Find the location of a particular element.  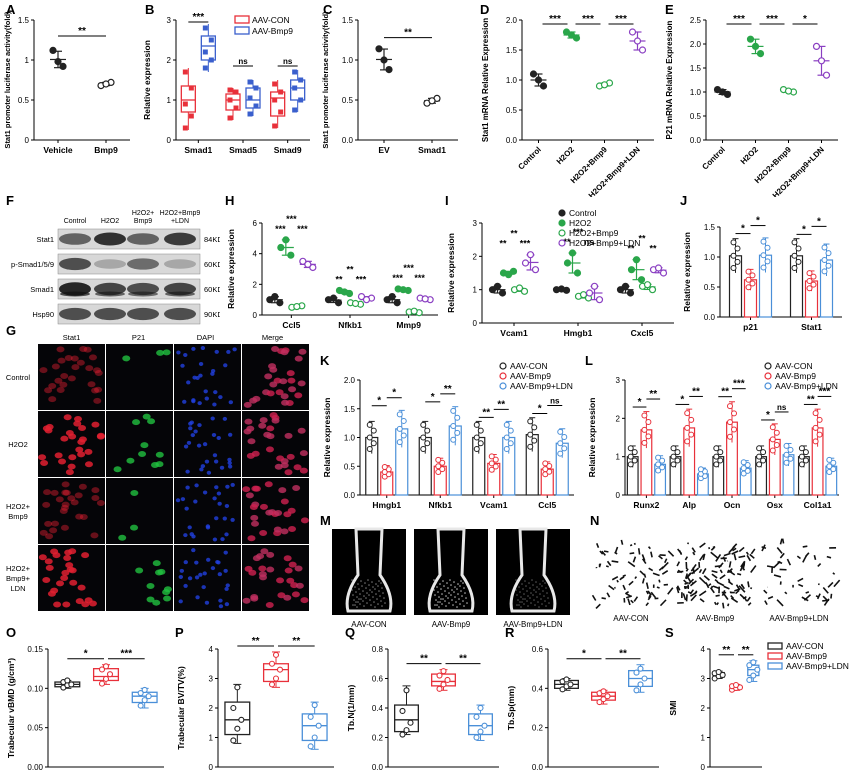

x-tick-label: Vcam1 is located at coordinates (494, 505).